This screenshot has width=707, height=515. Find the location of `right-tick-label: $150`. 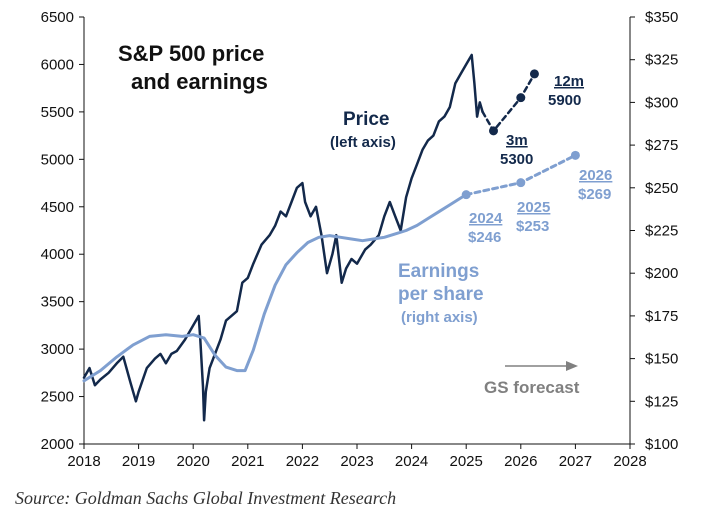

right-tick-label: $150 is located at coordinates (661, 359).